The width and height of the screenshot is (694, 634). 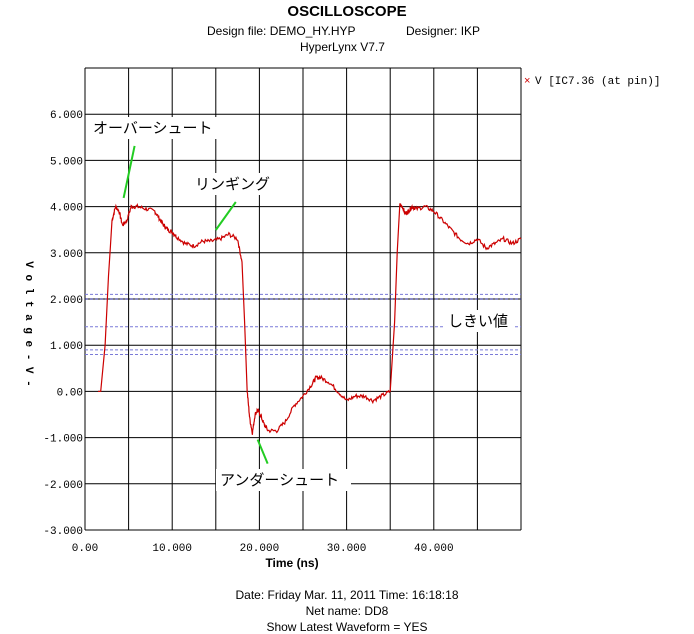 What do you see at coordinates (172, 549) in the screenshot?
I see `x-tick-label: 10.000` at bounding box center [172, 549].